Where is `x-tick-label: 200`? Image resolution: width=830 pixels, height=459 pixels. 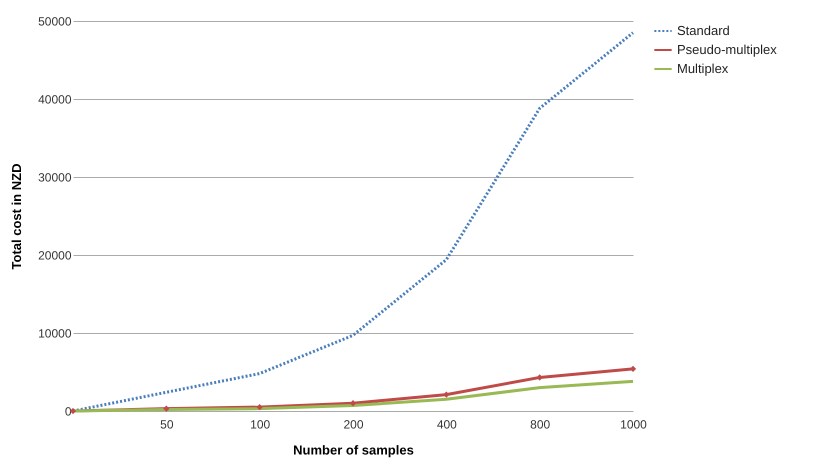
x-tick-label: 200 is located at coordinates (353, 425).